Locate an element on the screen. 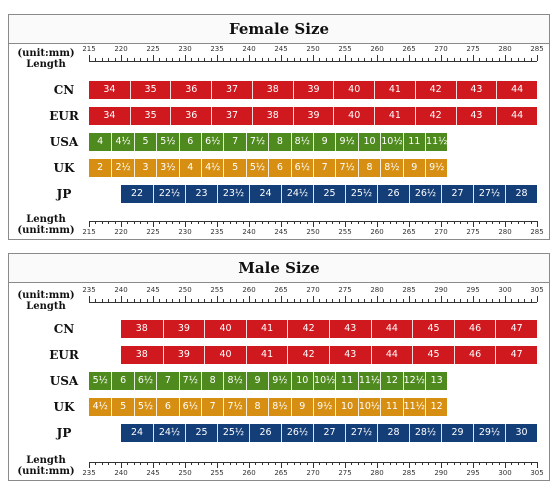 This screenshot has height=499, width=559. female-size-cell: 24½ is located at coordinates (297, 194).